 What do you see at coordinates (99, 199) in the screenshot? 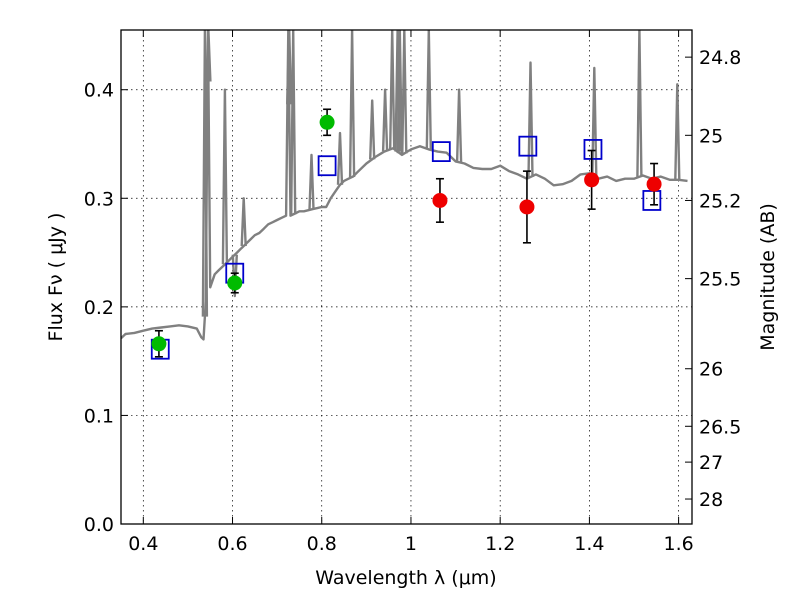
I see `y-tick-label: 0.3` at bounding box center [99, 199].